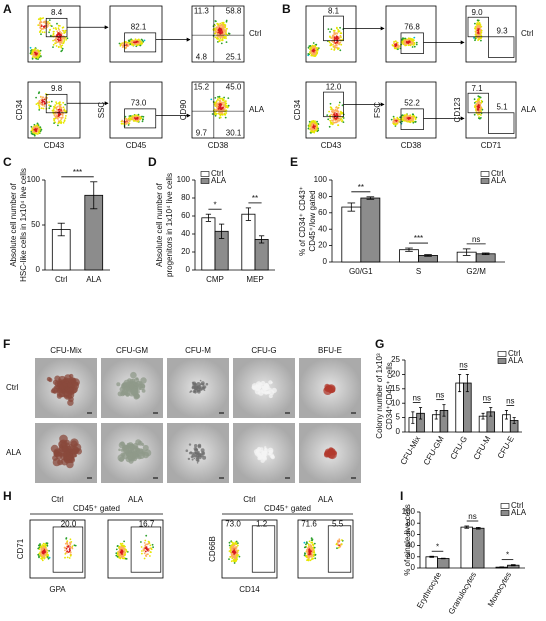  Describe the element at coordinates (412, 102) in the screenshot. I see `gate-value: 52.2` at that location.